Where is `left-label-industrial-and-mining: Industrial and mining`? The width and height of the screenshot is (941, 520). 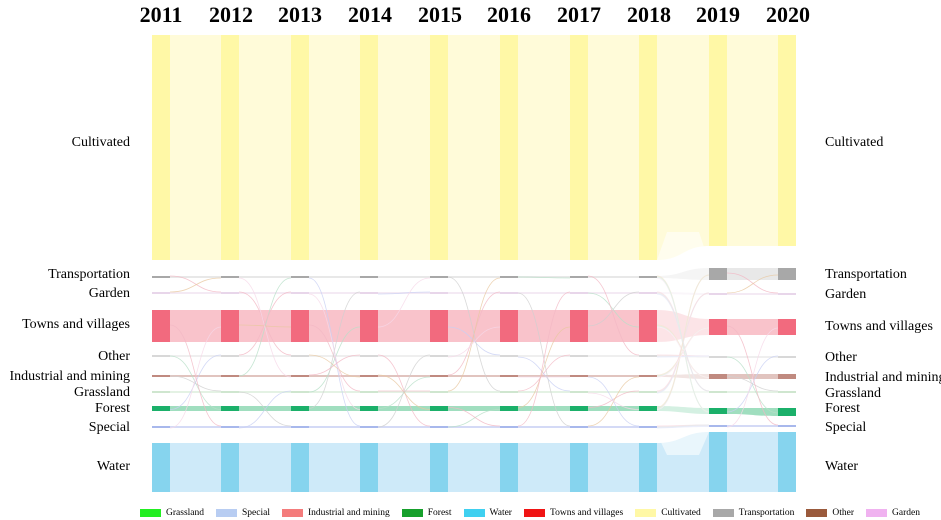
left-label-industrial-and-mining: Industrial and mining is located at coordinates (69, 376).